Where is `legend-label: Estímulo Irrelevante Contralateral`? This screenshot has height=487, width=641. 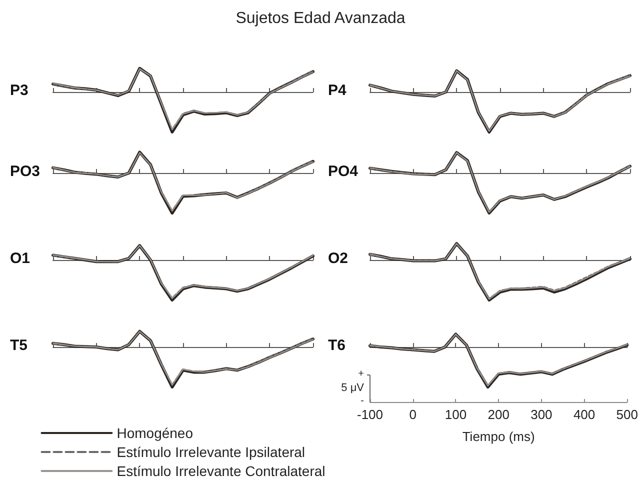 legend-label: Estímulo Irrelevante Contralateral is located at coordinates (221, 471).